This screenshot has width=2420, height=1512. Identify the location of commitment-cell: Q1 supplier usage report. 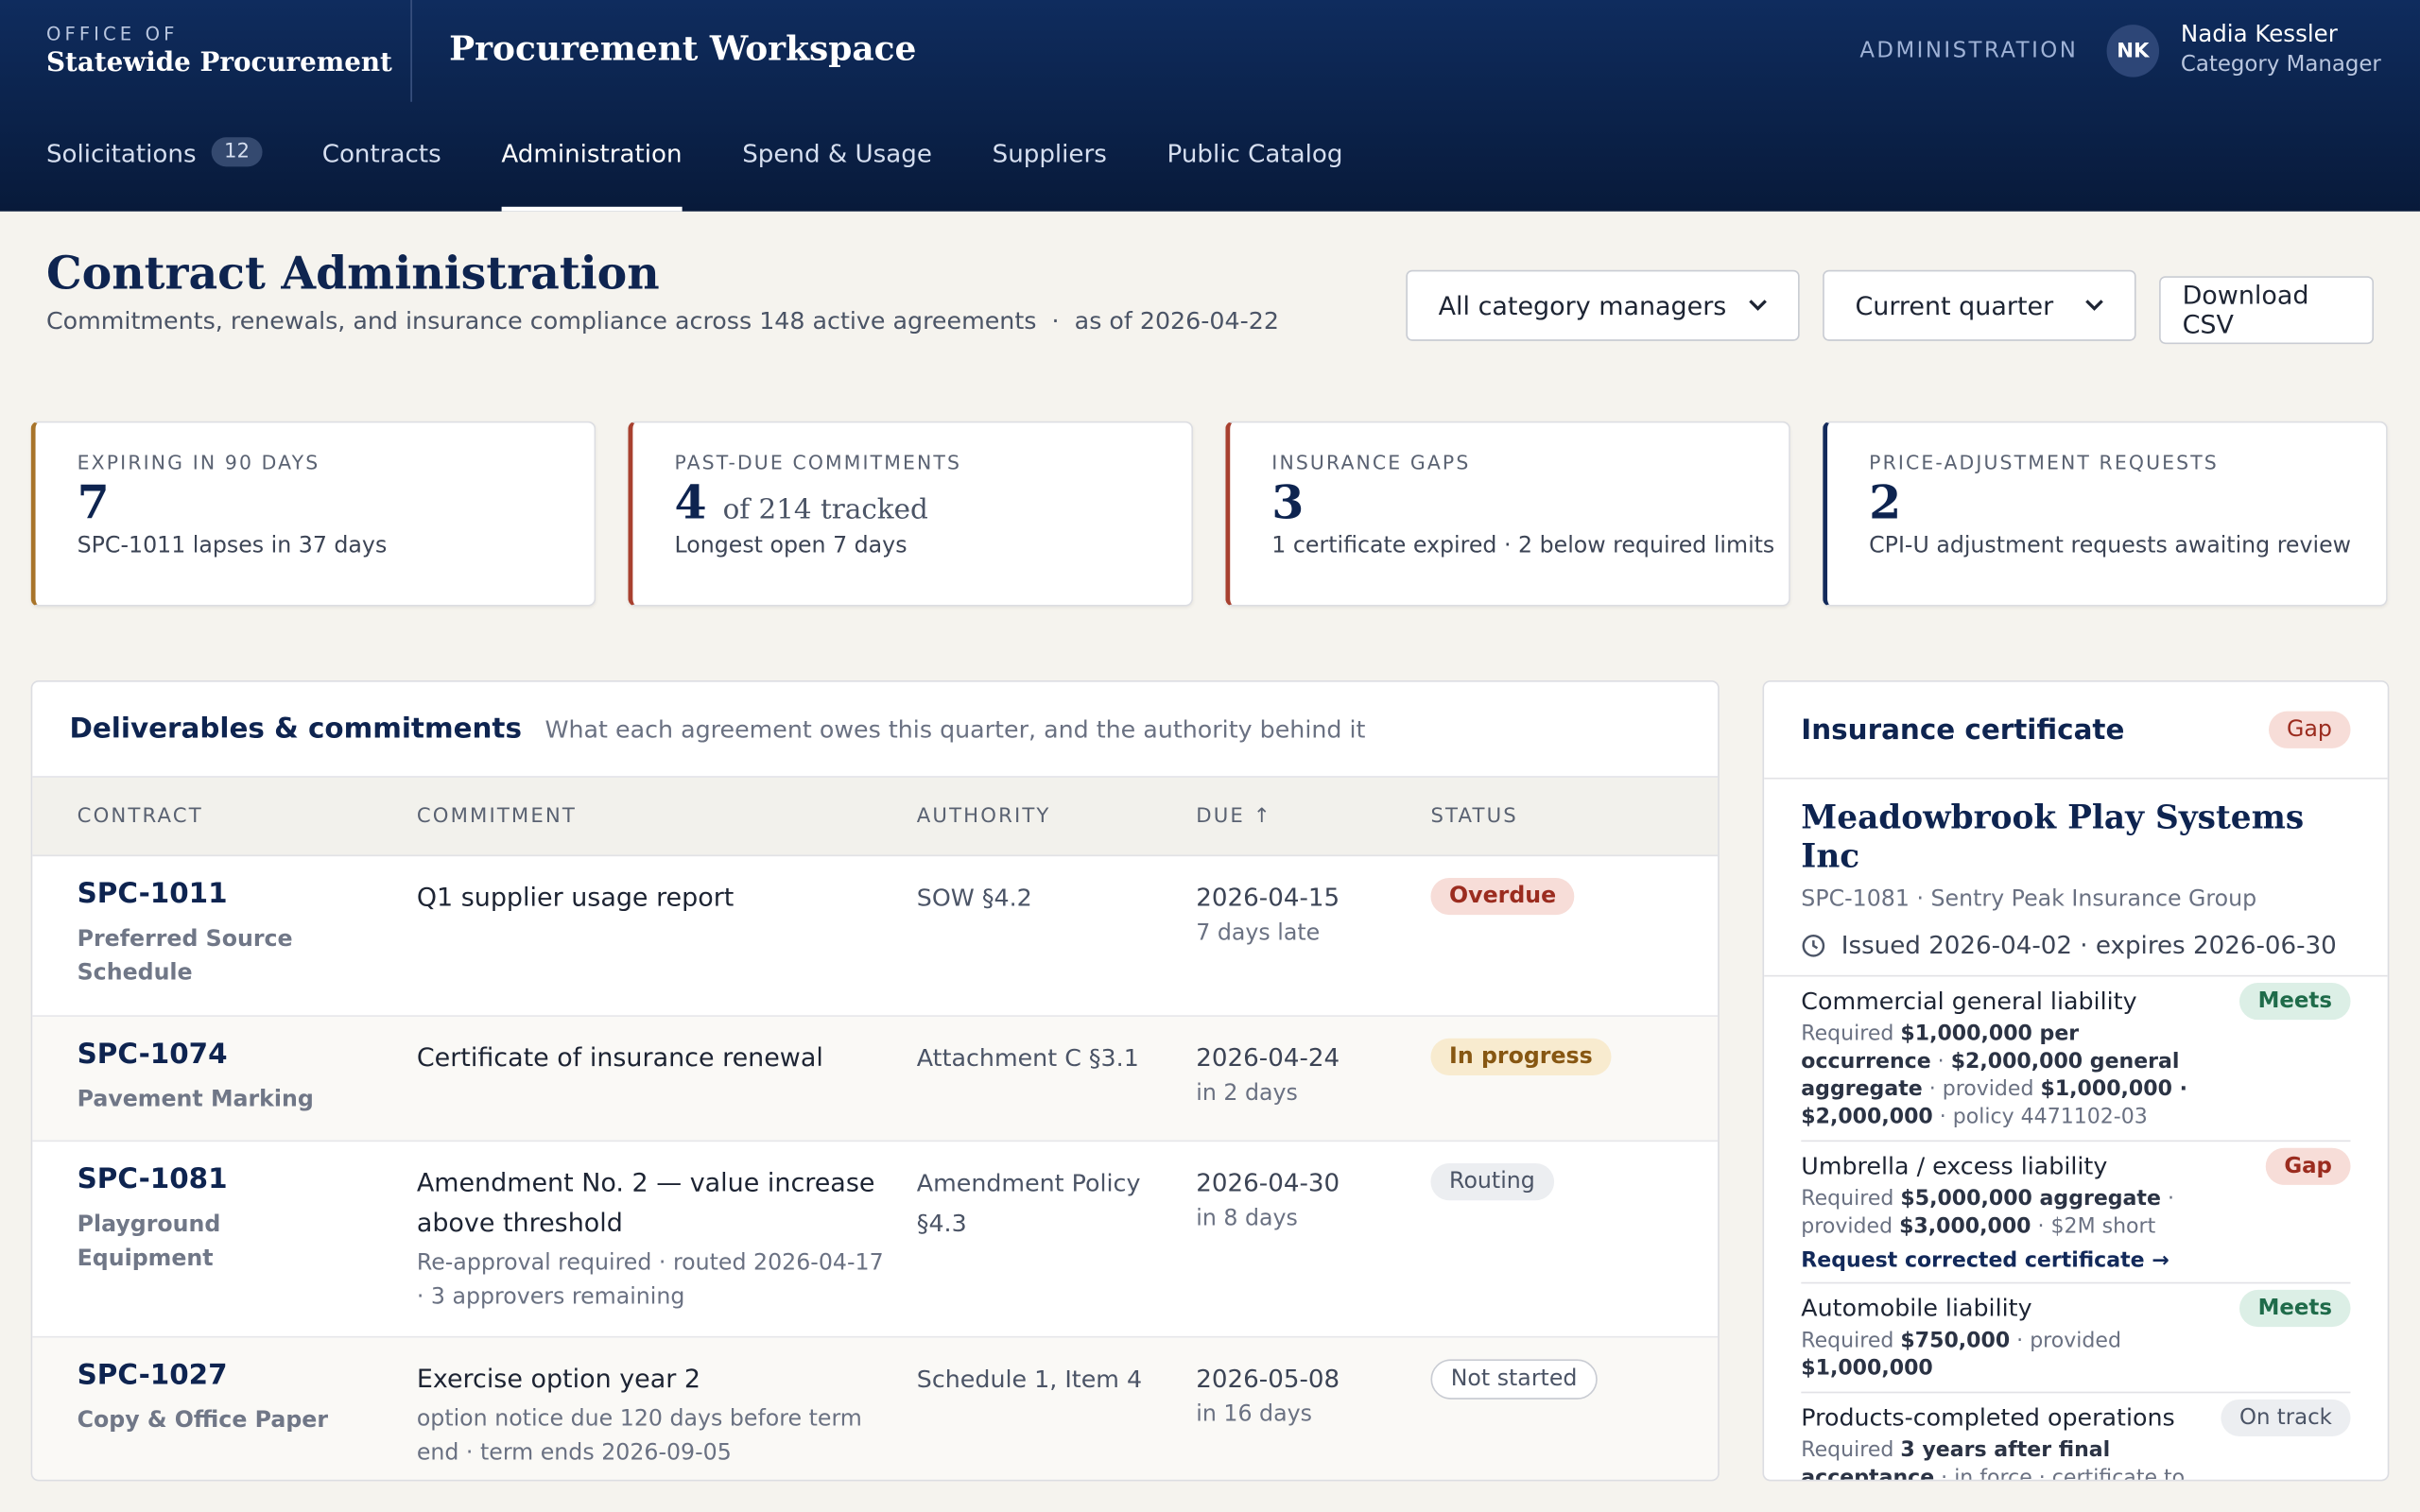
(667, 946).